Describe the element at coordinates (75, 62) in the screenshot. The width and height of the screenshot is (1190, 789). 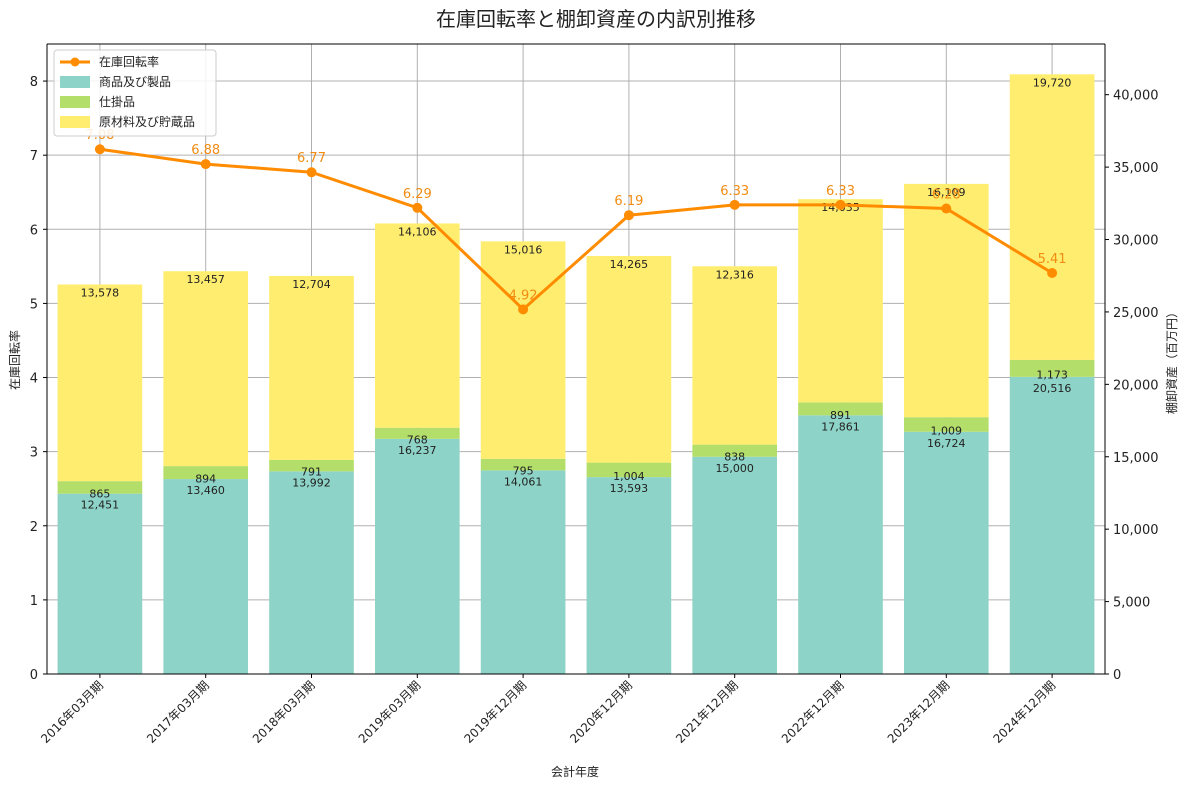
I see `legend-marker` at that location.